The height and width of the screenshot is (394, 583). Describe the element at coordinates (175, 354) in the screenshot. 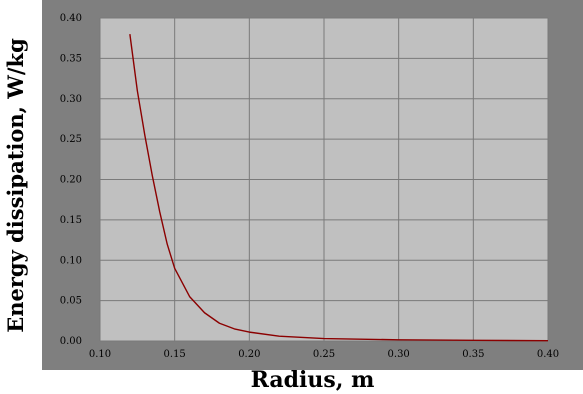

I see `x-tick-label: 0.15` at that location.